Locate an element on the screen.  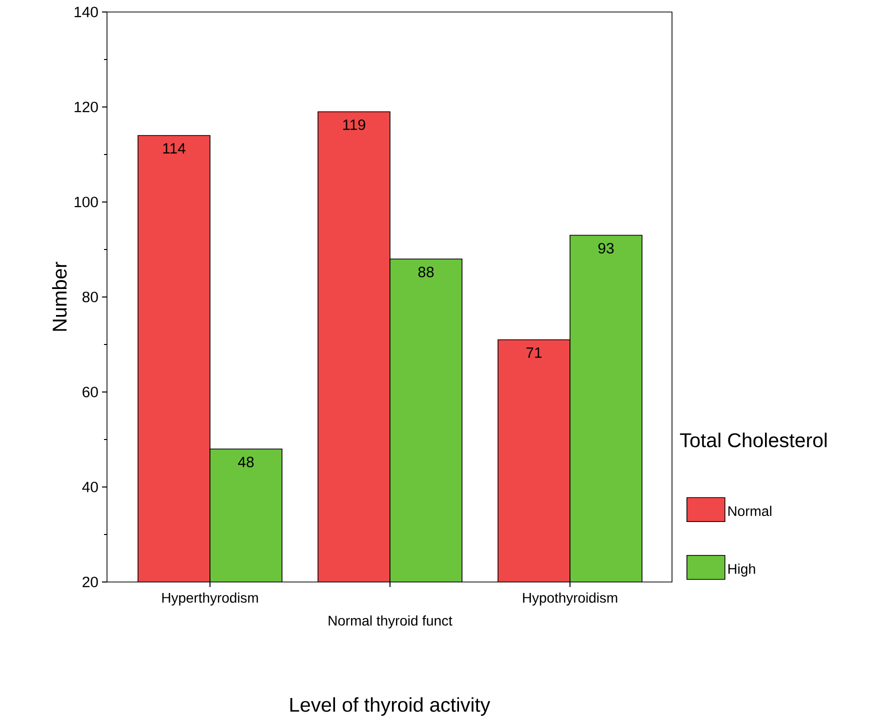
data-label: 88 is located at coordinates (426, 272).